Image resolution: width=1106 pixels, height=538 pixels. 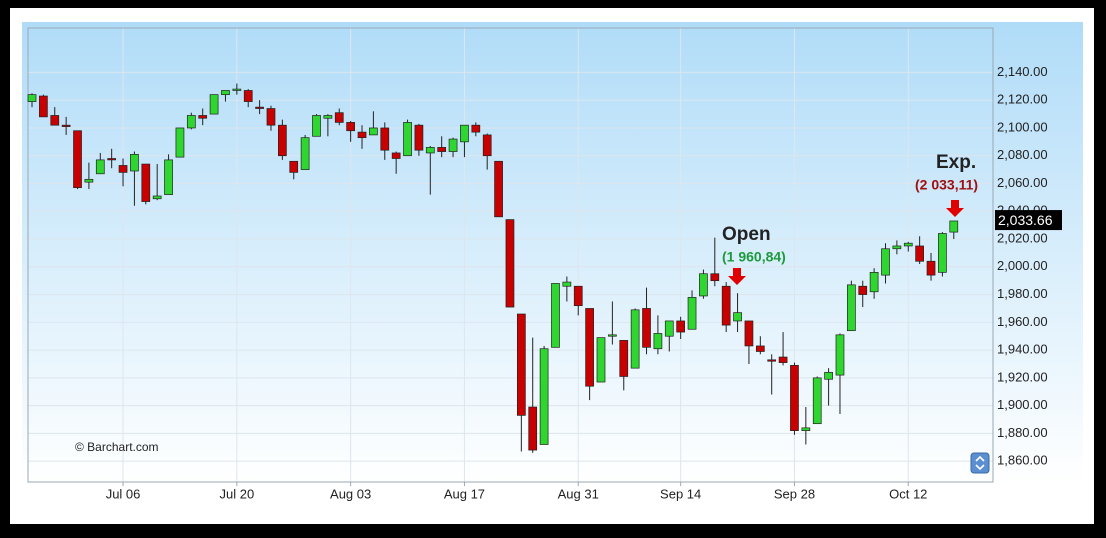 I want to click on y-tick-label: 1,960.00, so click(x=1022, y=321).